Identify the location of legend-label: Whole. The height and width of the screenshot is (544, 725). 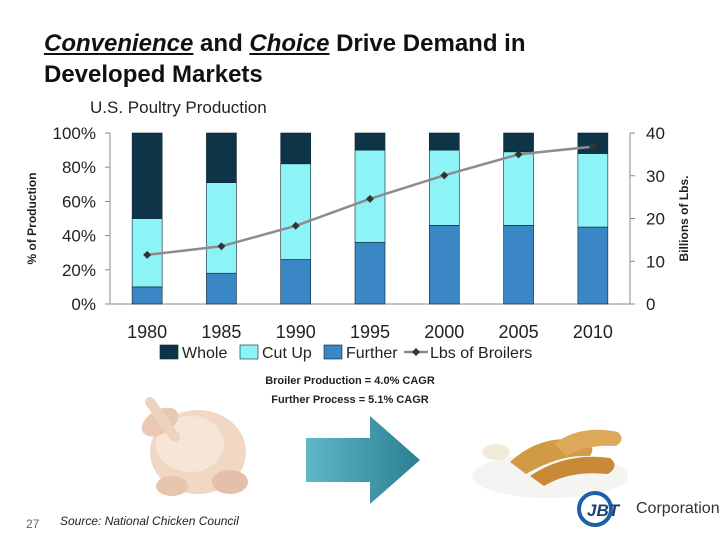
(204, 353).